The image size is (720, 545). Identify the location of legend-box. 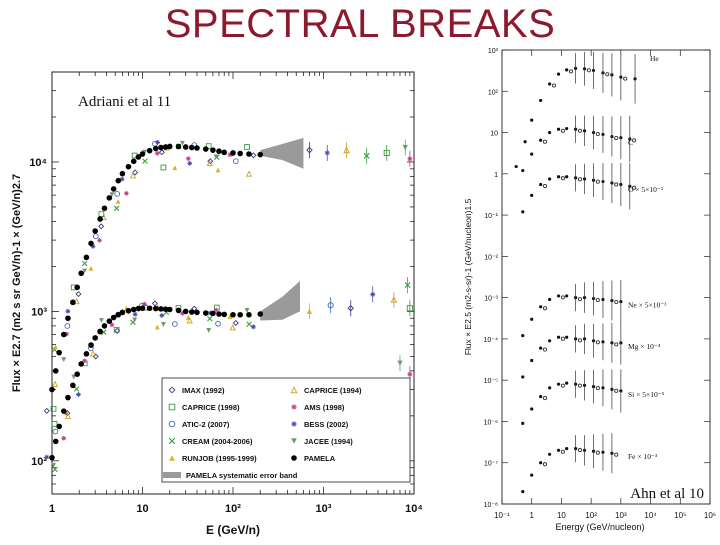
(286, 430).